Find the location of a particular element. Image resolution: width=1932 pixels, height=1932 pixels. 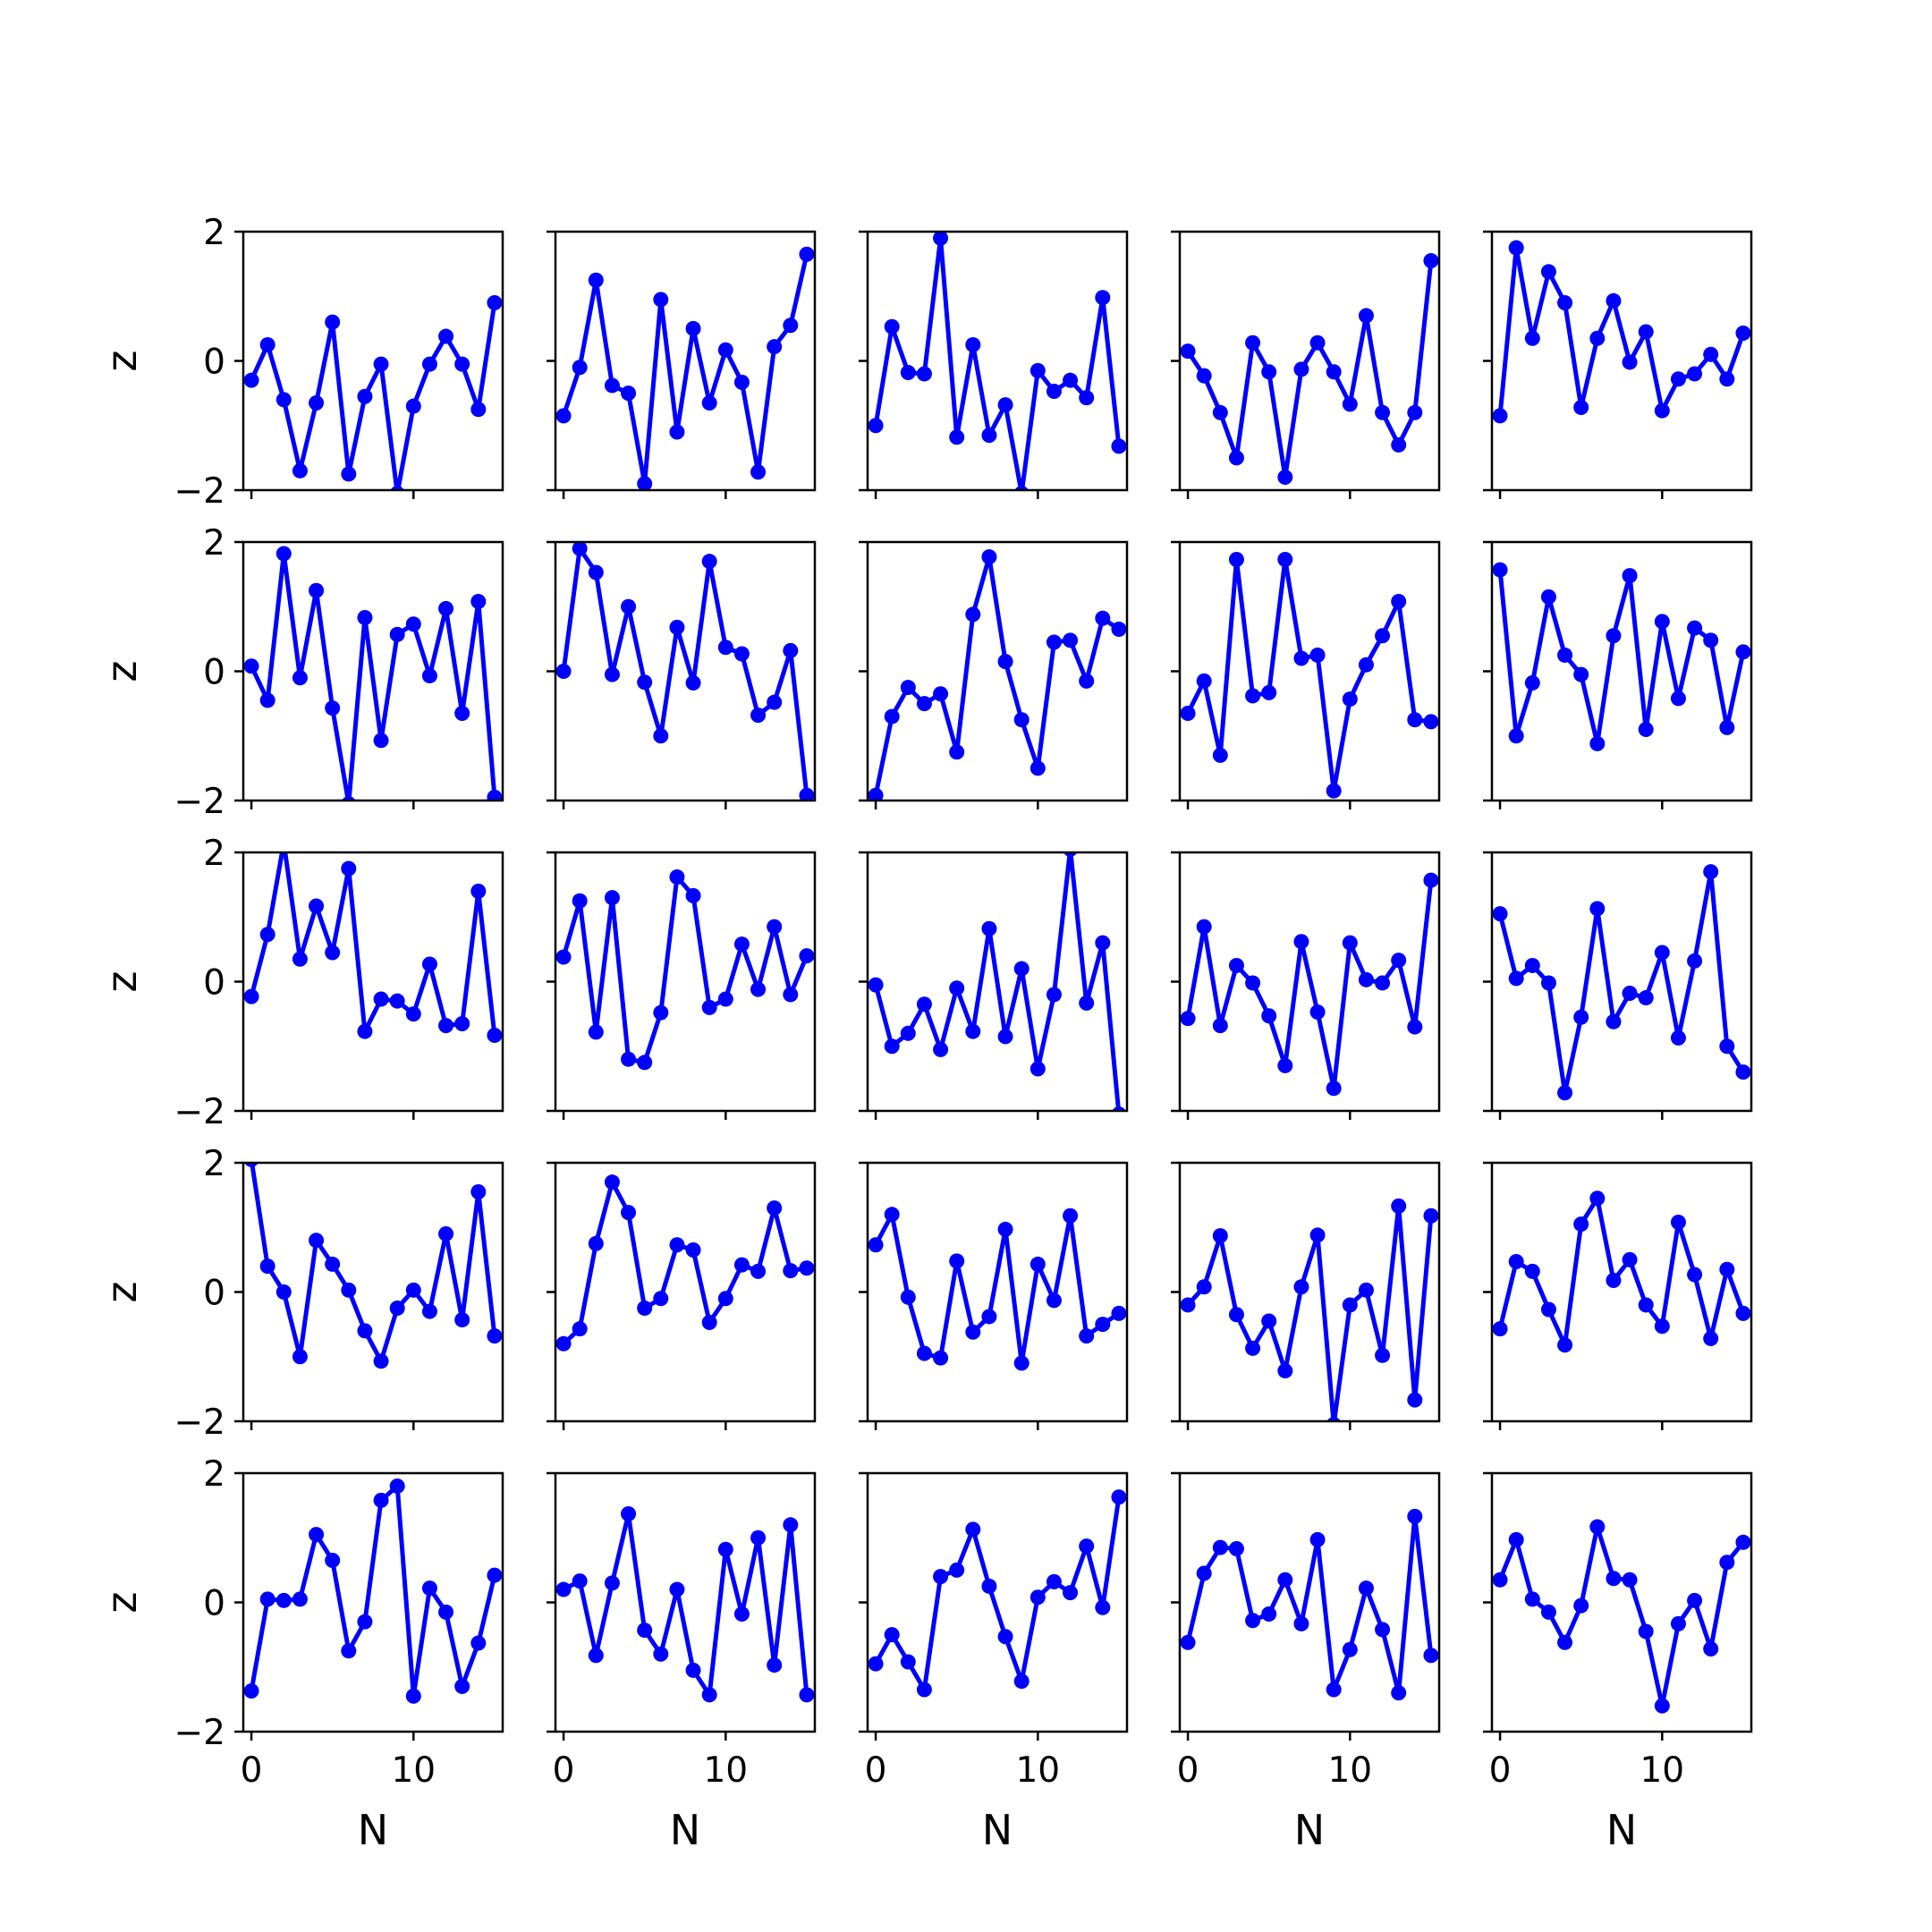

panel-r1-c0: −2 0 2 z is located at coordinates (300, 672).